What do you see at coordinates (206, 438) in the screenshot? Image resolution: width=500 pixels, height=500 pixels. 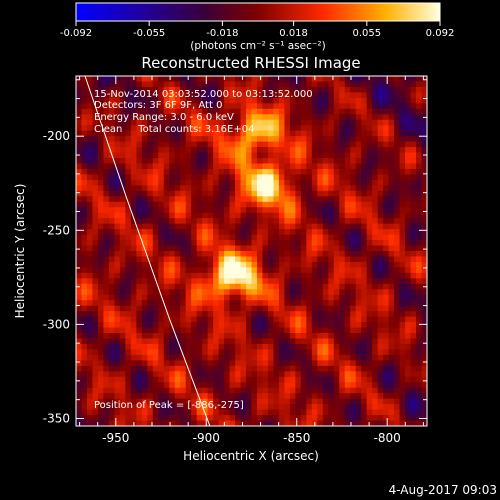 I see `x-tick-label: -900` at bounding box center [206, 438].